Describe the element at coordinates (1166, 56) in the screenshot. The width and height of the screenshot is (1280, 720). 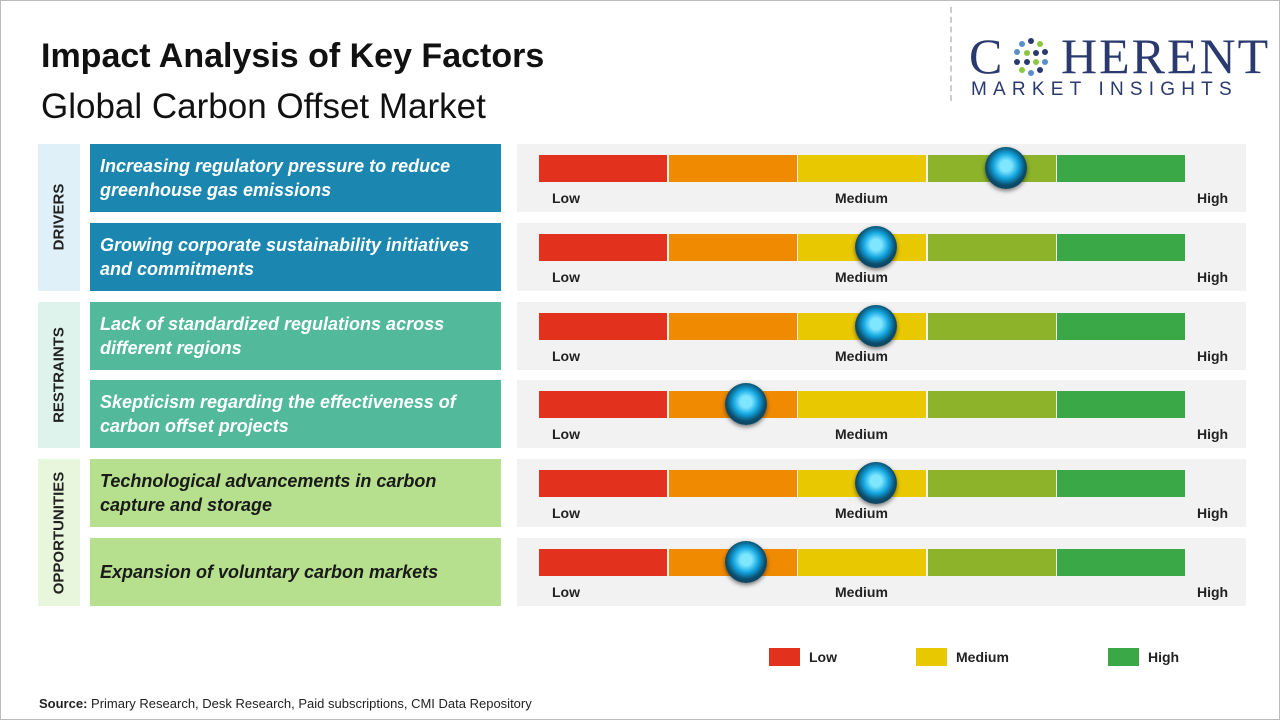
I see `logo-text: HERENT` at that location.